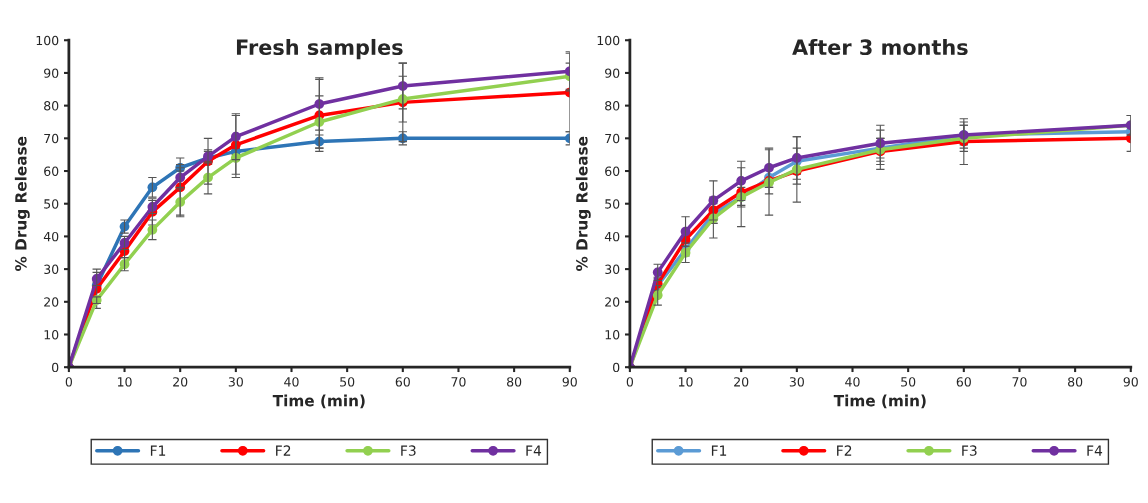 The width and height of the screenshot is (1148, 503). I want to click on chart-title: After 3 months, so click(880, 47).